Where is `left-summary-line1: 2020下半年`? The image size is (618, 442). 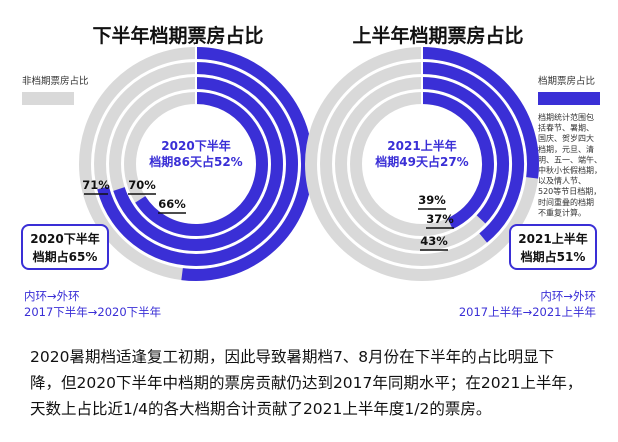
left-summary-line1: 2020下半年 is located at coordinates (64, 238).